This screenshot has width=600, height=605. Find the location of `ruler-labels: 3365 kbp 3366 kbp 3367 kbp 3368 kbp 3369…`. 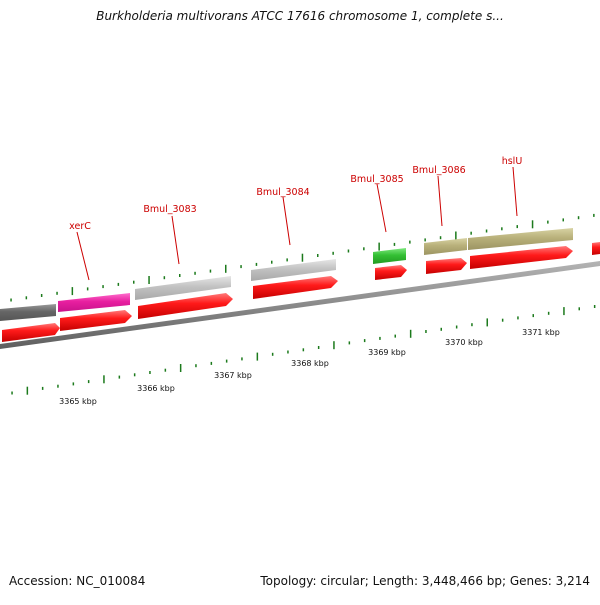

ruler-labels: 3365 kbp 3366 kbp 3367 kbp 3368 kbp 3369… is located at coordinates (309, 367).